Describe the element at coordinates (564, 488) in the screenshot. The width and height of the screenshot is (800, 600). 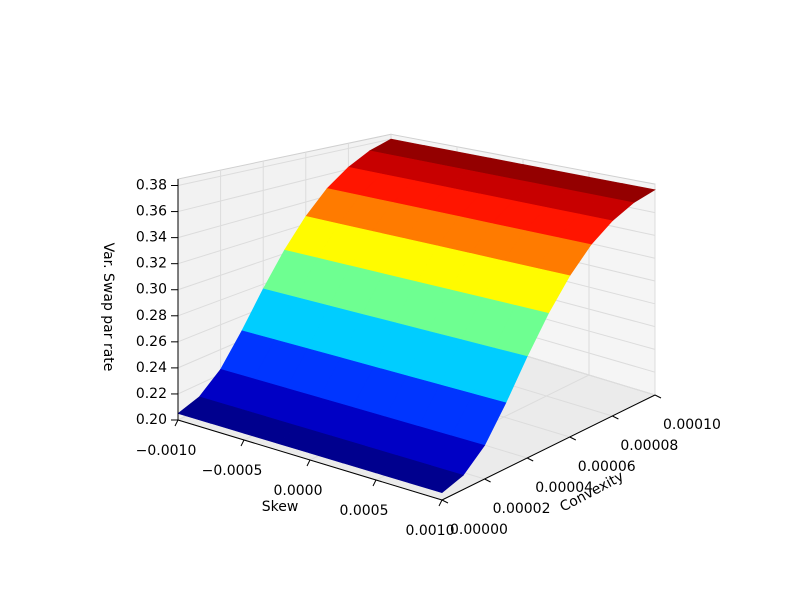
I see `y-tick-label: 0.00004` at that location.